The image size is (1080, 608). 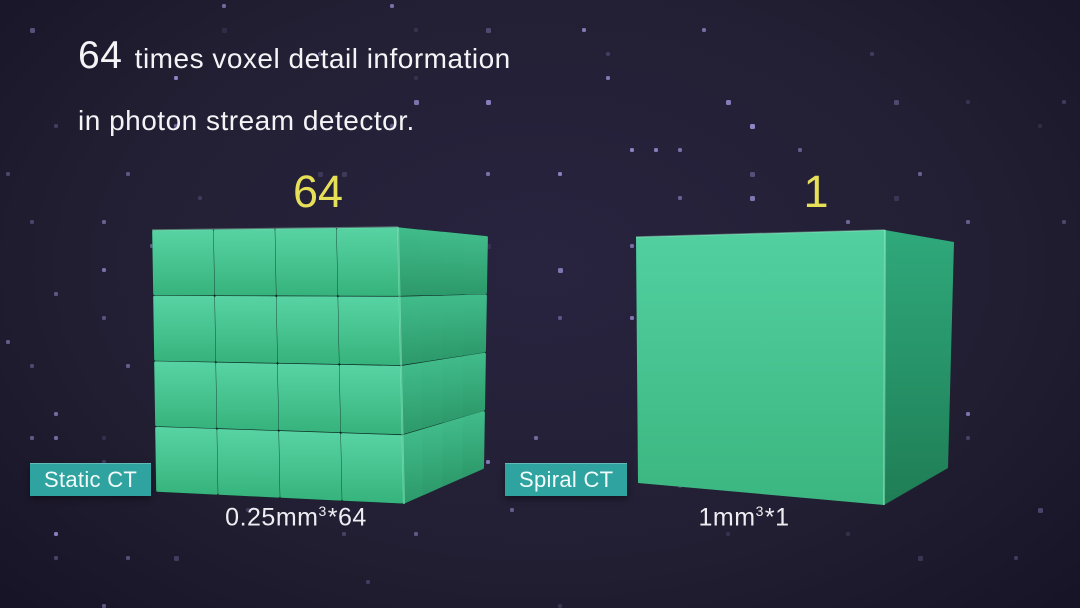 I want to click on static-ct-caption: 0.25mm3*64, so click(x=296, y=517).